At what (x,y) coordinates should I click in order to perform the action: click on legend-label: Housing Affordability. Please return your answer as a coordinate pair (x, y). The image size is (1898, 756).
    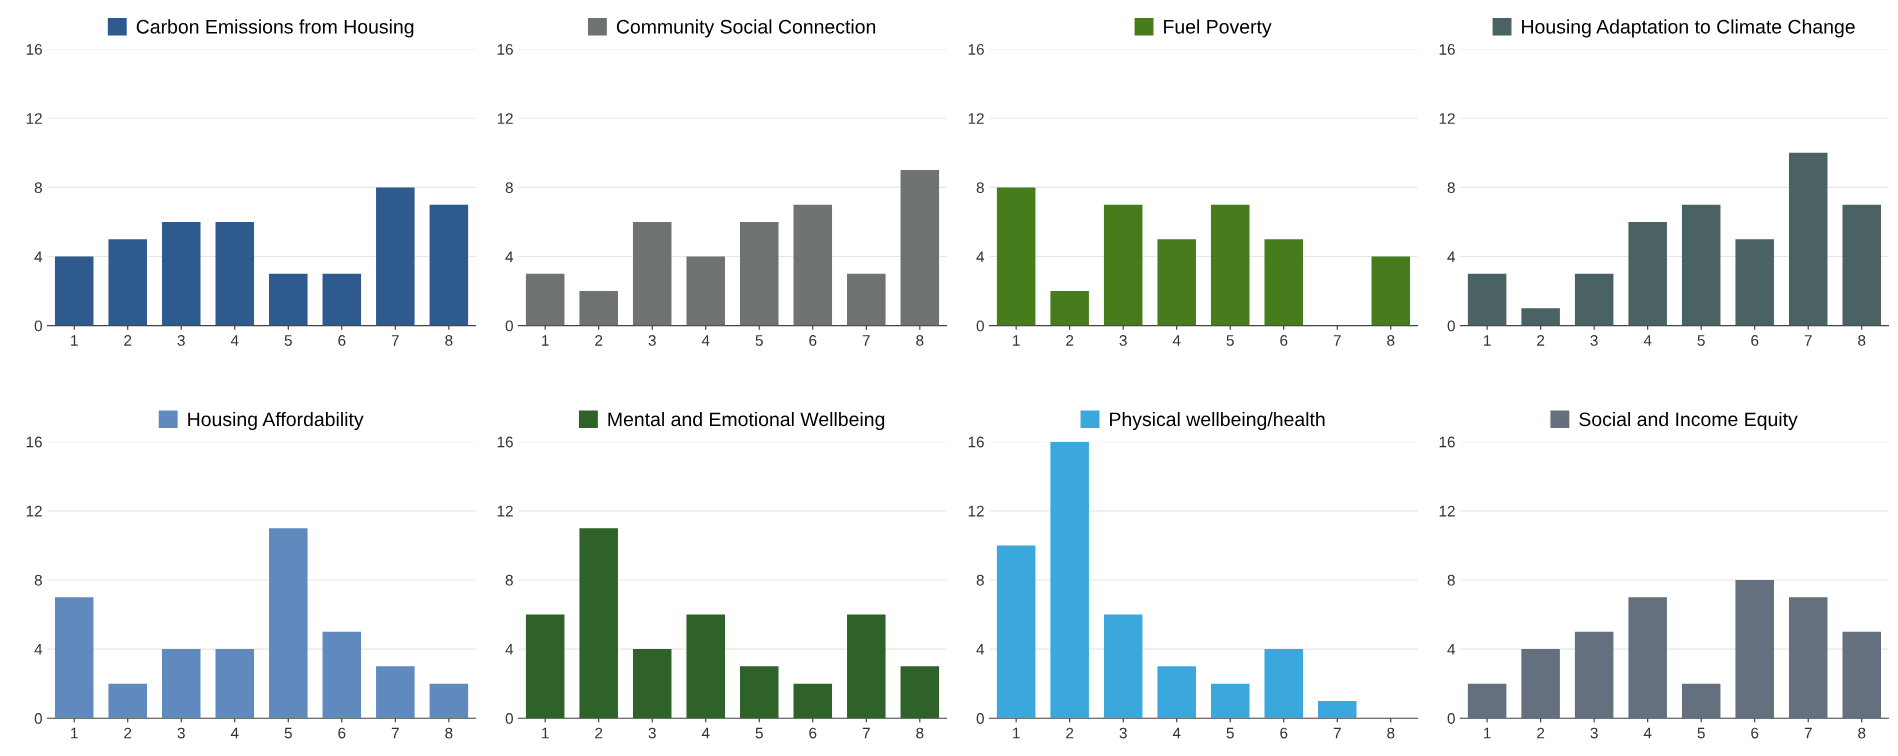
    Looking at the image, I should click on (276, 421).